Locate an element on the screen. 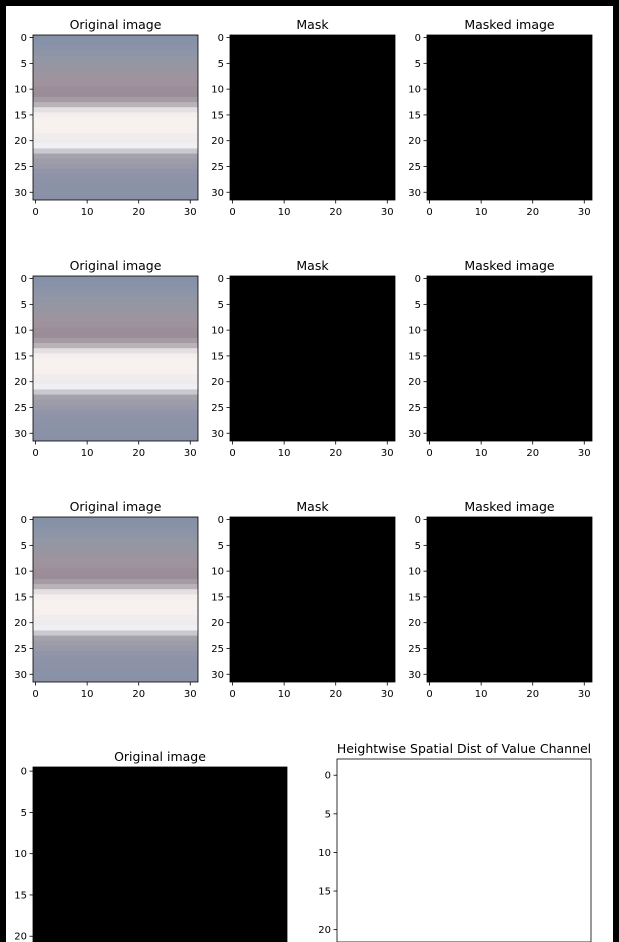  panel-5: Mask 0 5 10 15 20 25 30 0 10 20 30 is located at coordinates (303, 358).